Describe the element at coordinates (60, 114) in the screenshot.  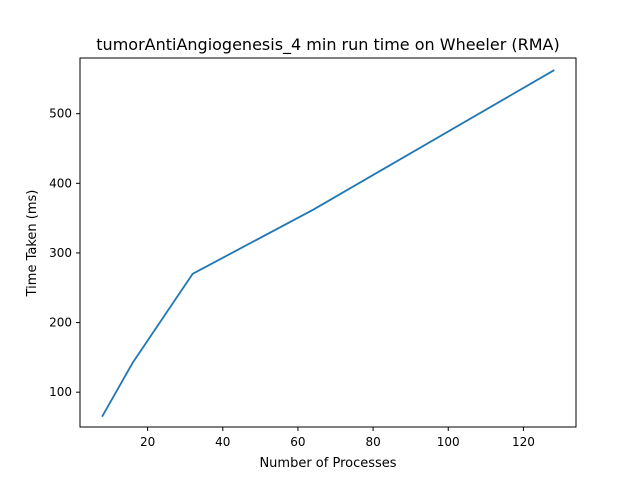
I see `y-tick-label: 500` at that location.